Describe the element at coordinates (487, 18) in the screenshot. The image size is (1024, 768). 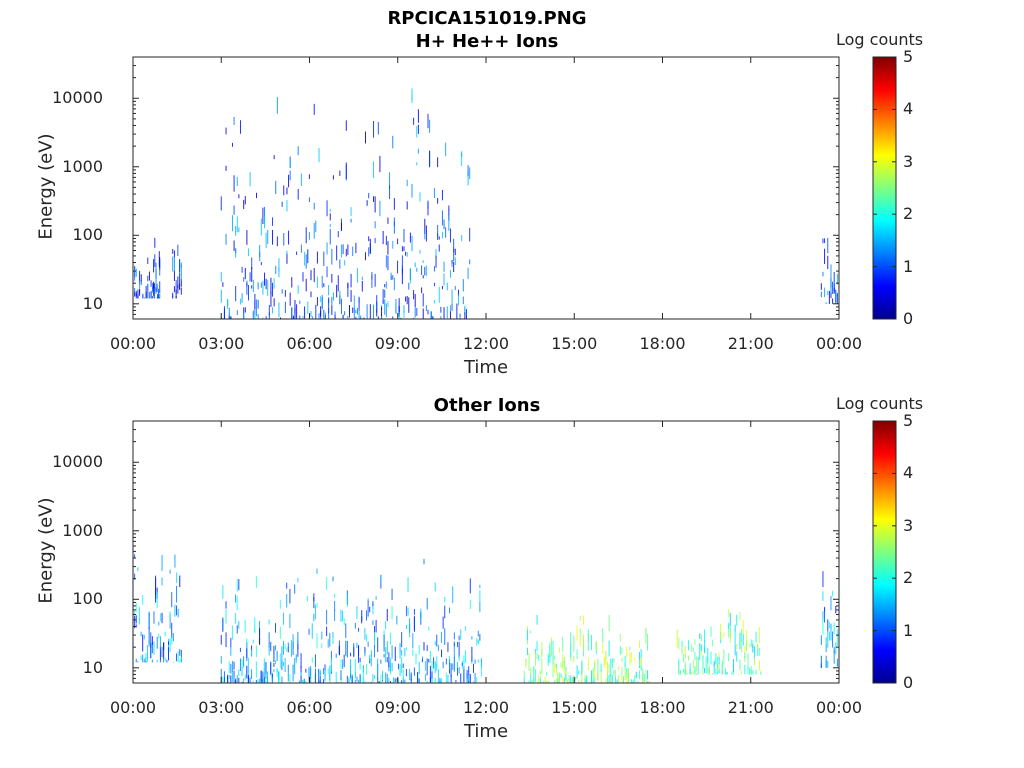
I see `figure-filename-title: RPCICA151019.PNG` at that location.